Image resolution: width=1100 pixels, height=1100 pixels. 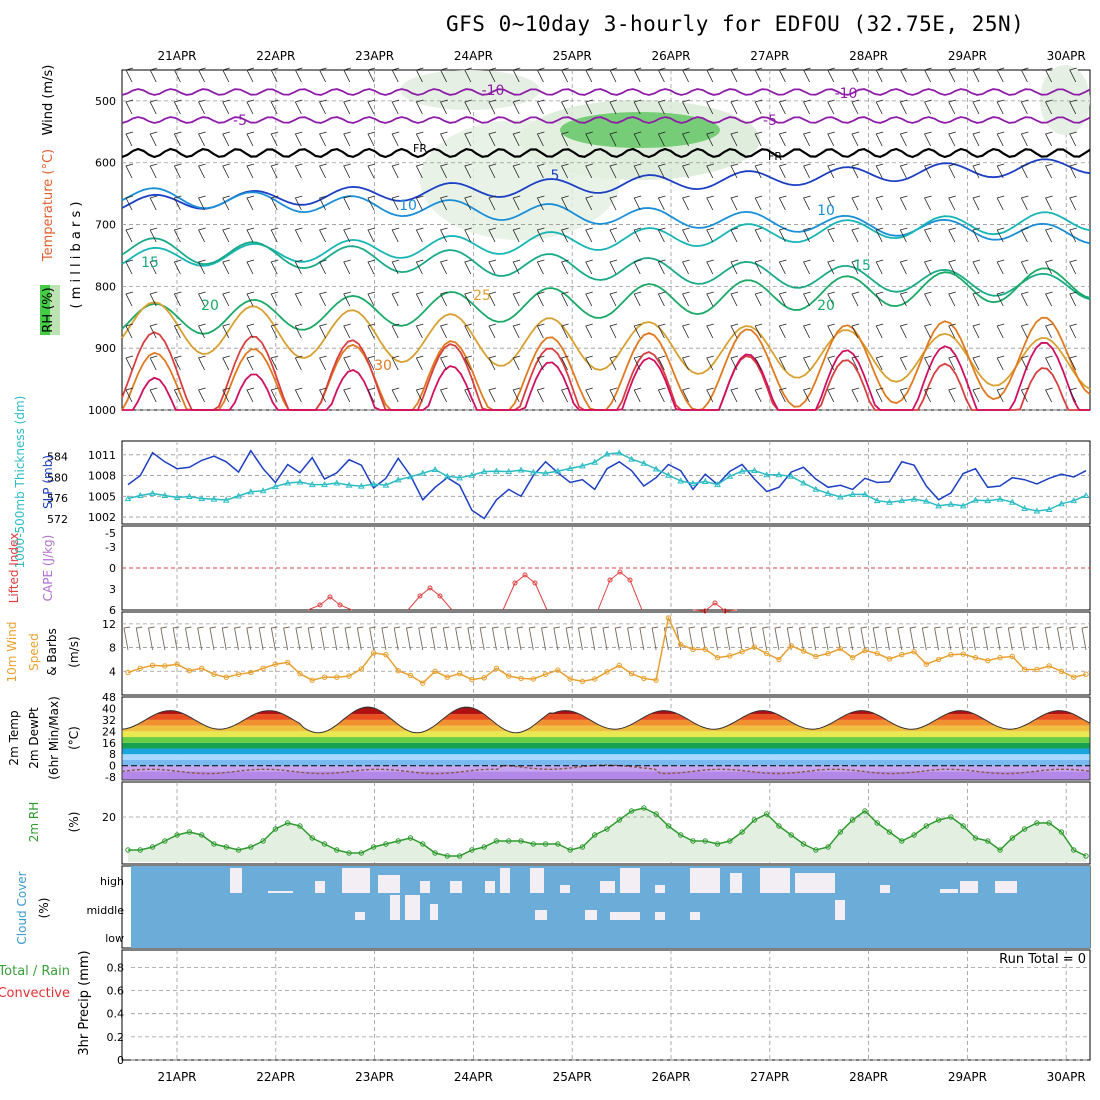 What do you see at coordinates (112, 568) in the screenshot?
I see `li-tick-label: 0` at bounding box center [112, 568].